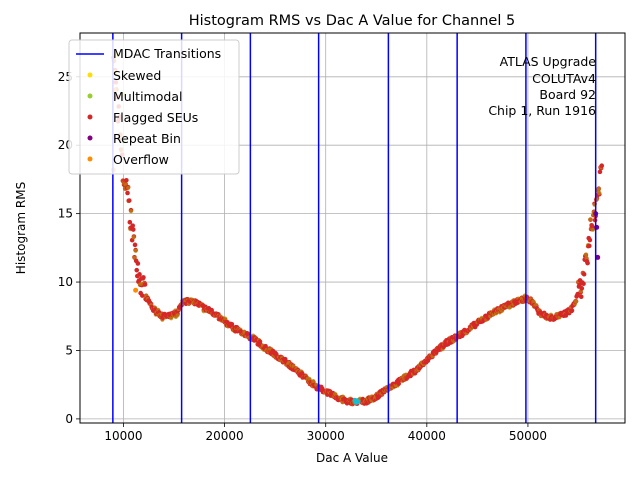  What do you see at coordinates (123, 436) in the screenshot?
I see `x-tick-label: 10000` at bounding box center [123, 436].